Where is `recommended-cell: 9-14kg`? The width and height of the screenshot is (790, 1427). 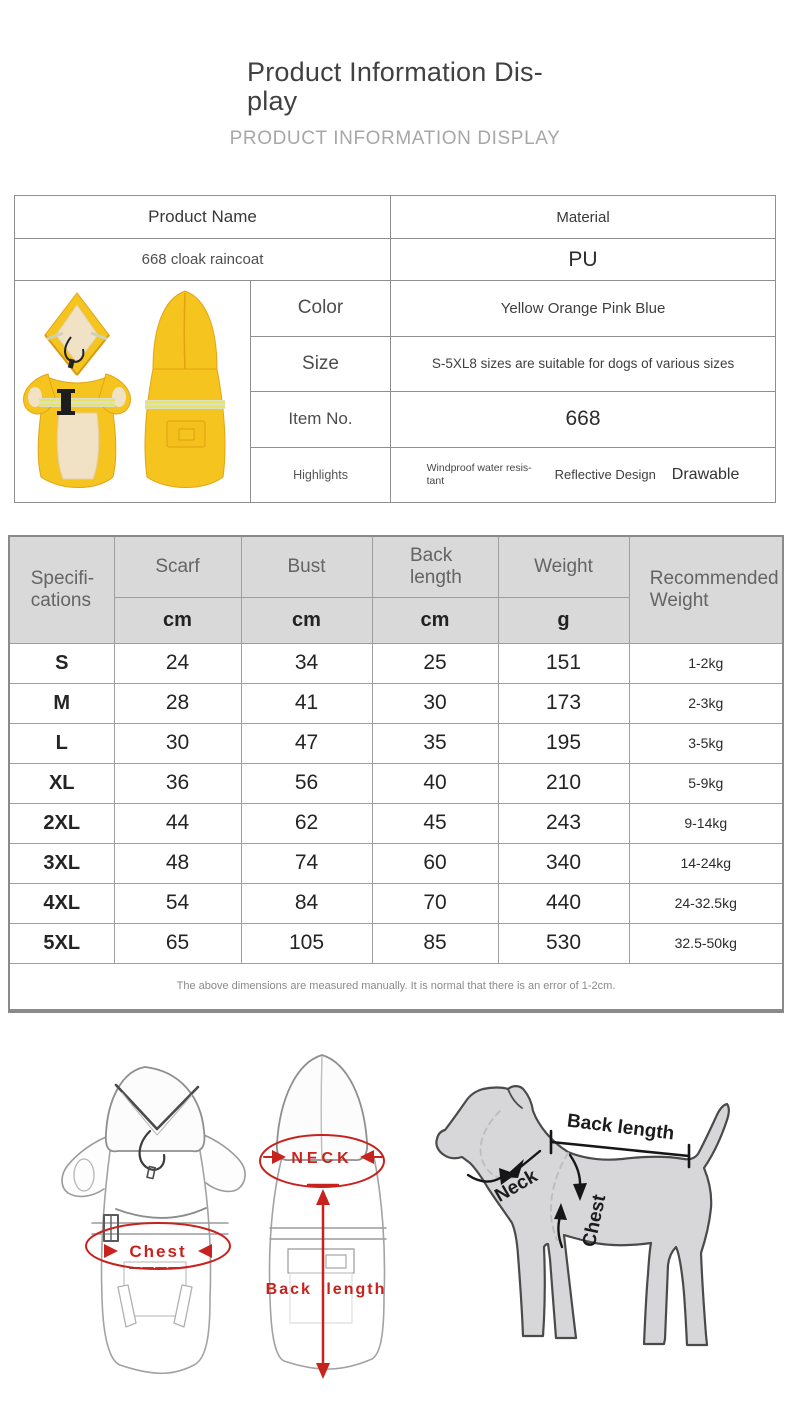
recommended-cell: 9-14kg is located at coordinates (706, 823).